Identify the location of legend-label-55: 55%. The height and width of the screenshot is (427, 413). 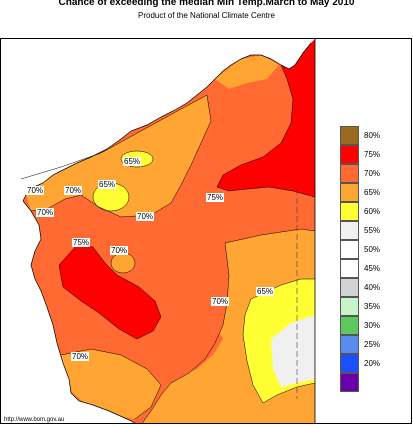
(372, 230).